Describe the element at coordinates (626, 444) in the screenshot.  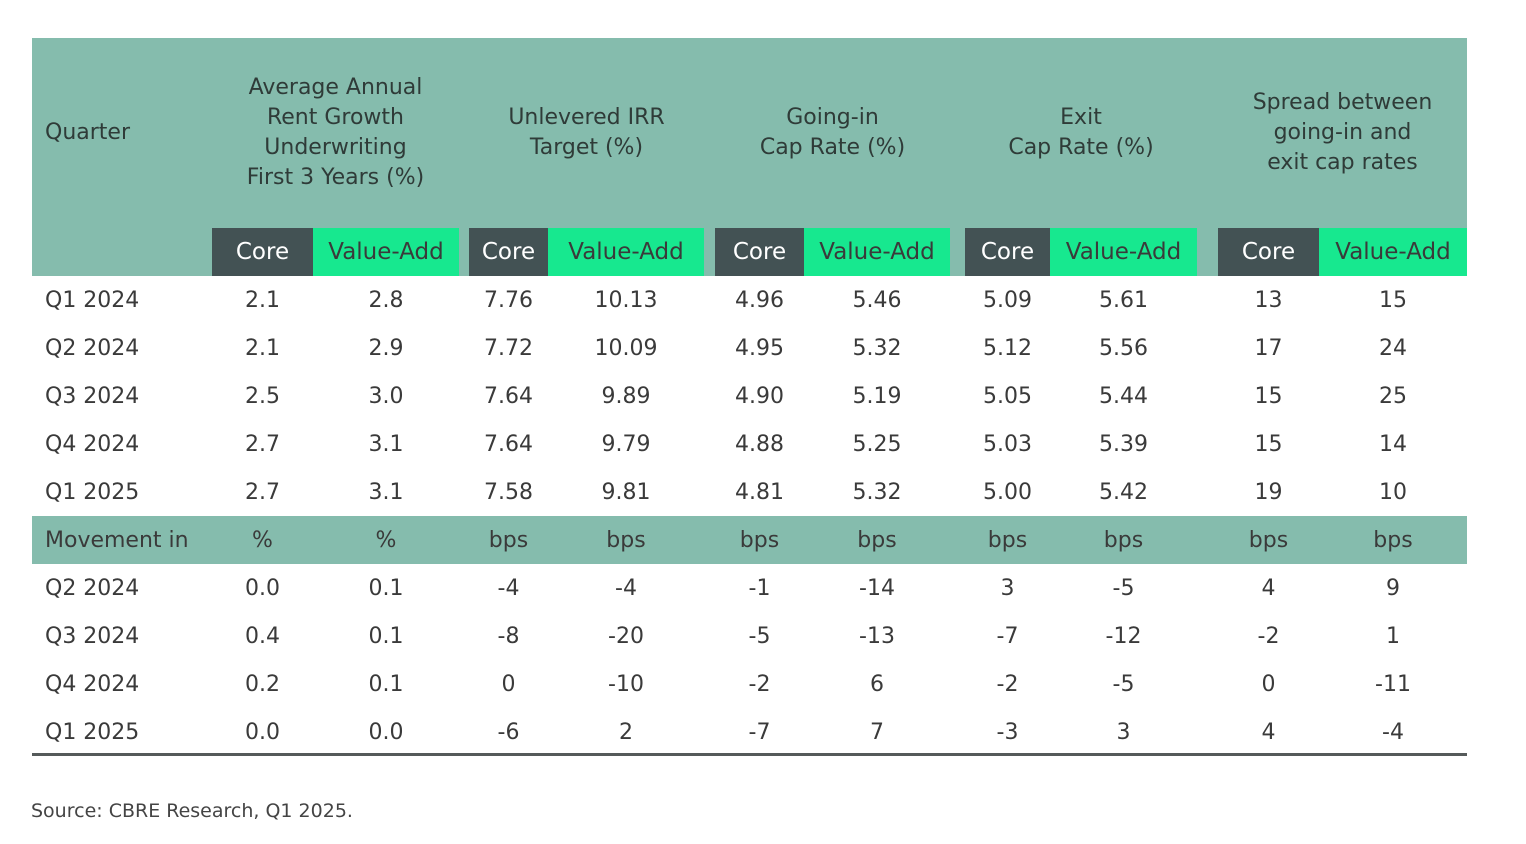
I see `table-cell: 9.79` at that location.